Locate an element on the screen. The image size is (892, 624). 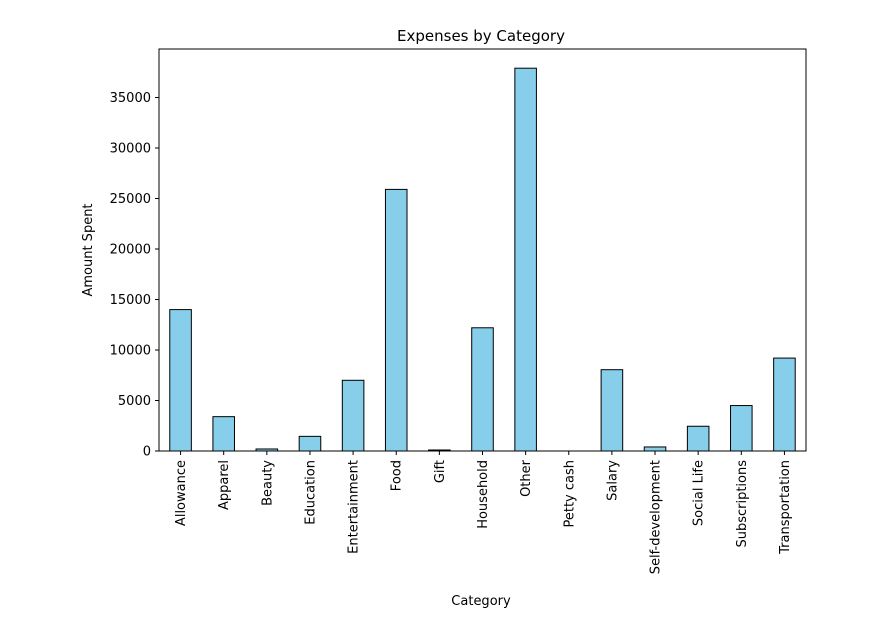
bar-subscriptions is located at coordinates (741, 428).